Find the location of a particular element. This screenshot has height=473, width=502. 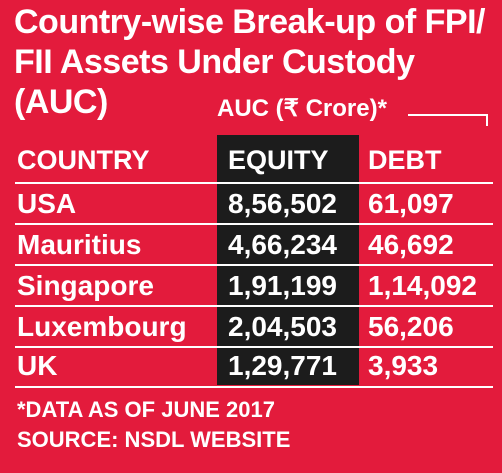

title-line-1: Country-wise Break-up of FPI/ is located at coordinates (250, 22).